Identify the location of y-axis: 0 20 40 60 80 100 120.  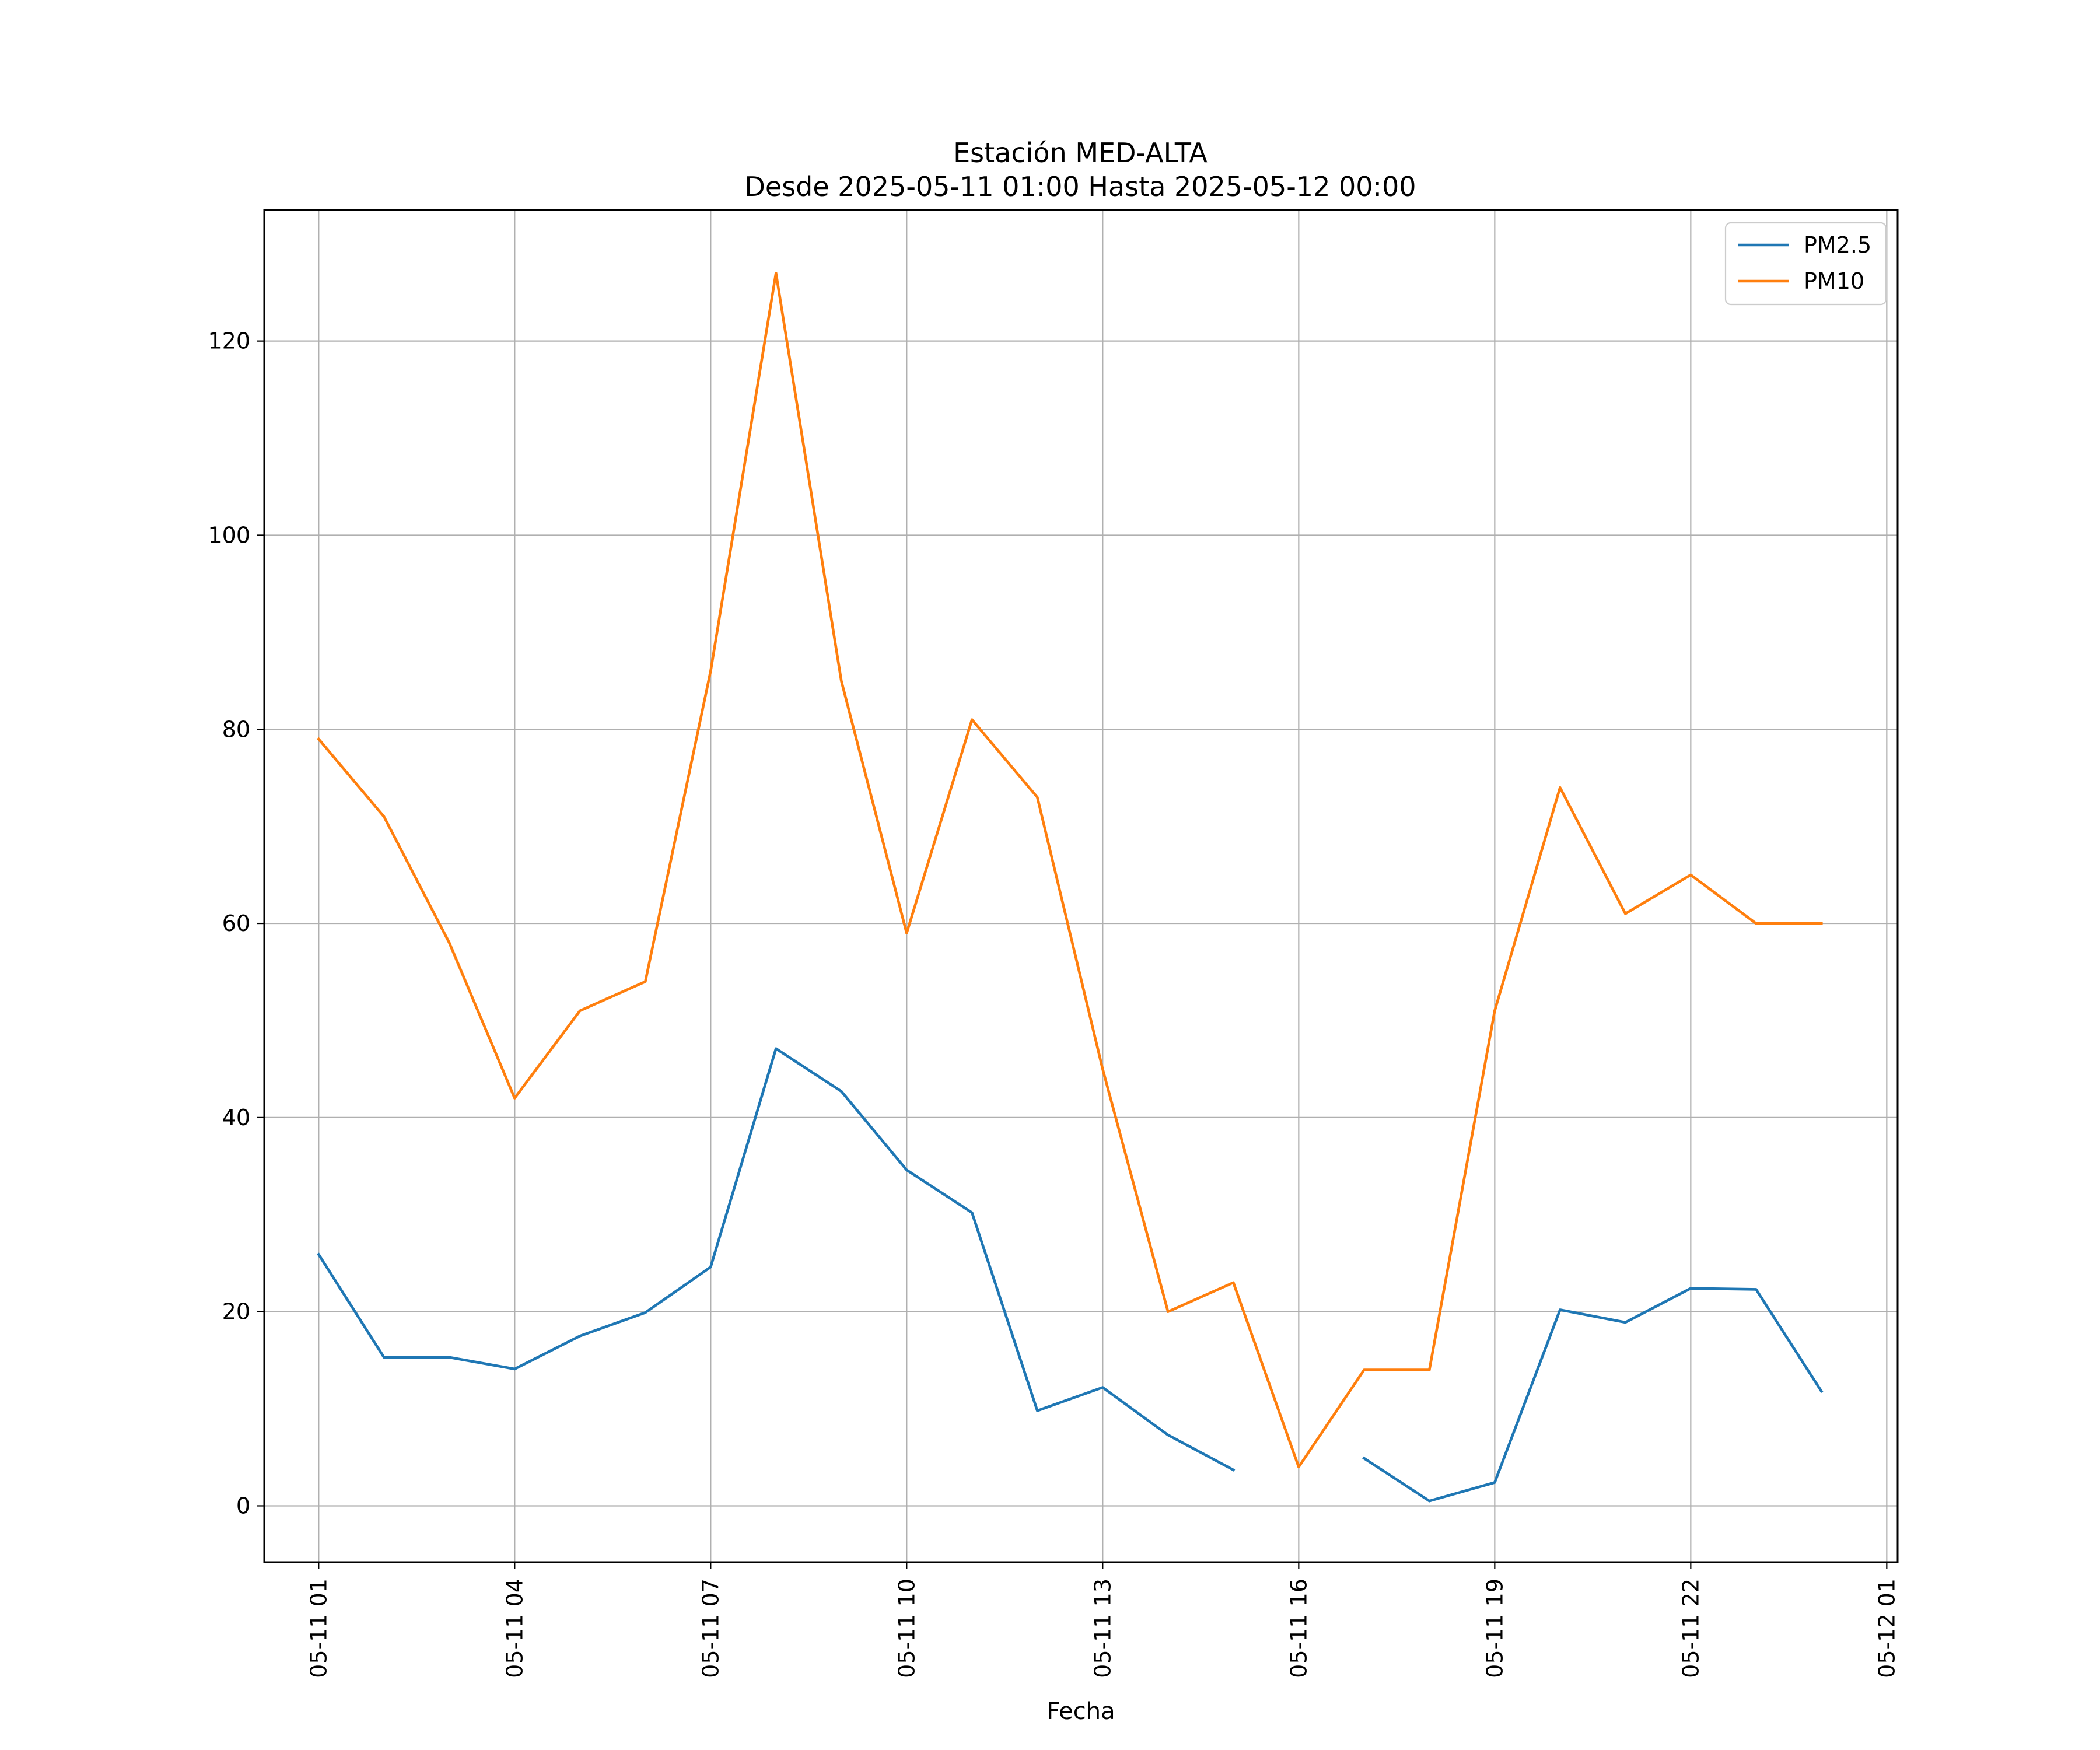
(236, 923).